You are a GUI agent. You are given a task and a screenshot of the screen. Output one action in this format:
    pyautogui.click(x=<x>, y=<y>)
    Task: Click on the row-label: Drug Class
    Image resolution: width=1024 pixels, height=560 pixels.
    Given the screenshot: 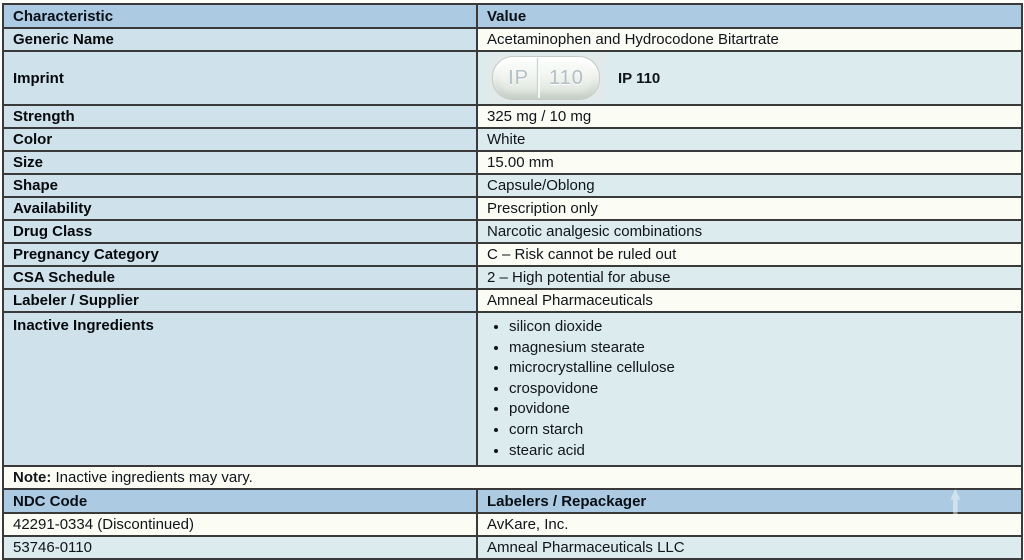 What is the action you would take?
    pyautogui.click(x=240, y=231)
    